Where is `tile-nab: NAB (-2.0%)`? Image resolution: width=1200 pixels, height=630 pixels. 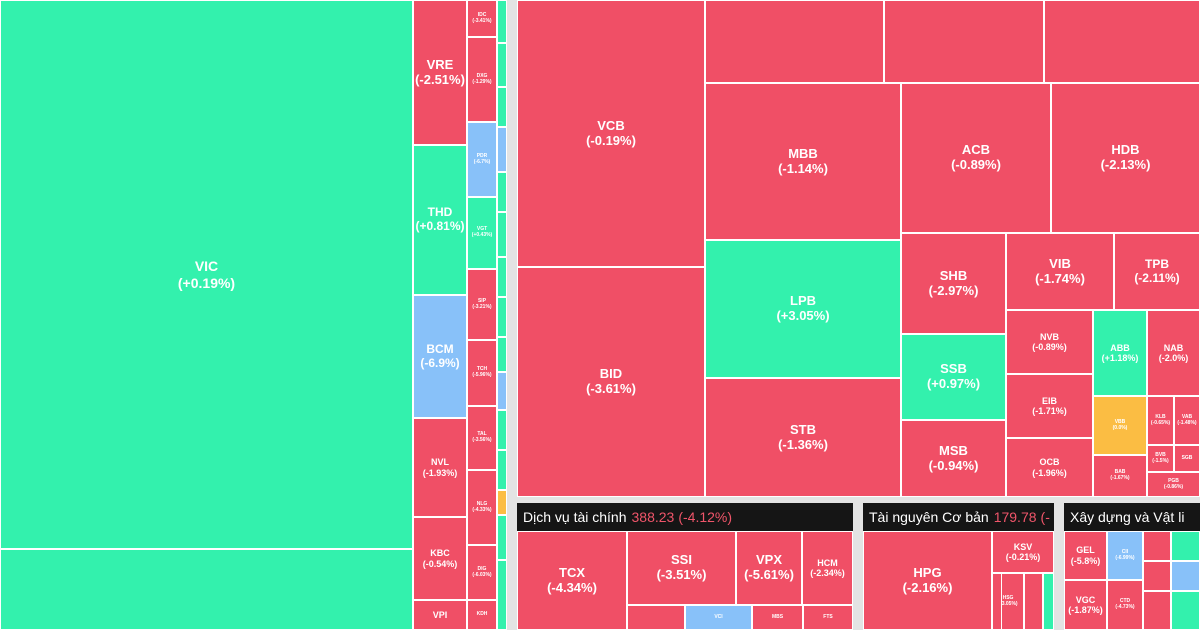 tile-nab: NAB (-2.0%) is located at coordinates (1173, 353).